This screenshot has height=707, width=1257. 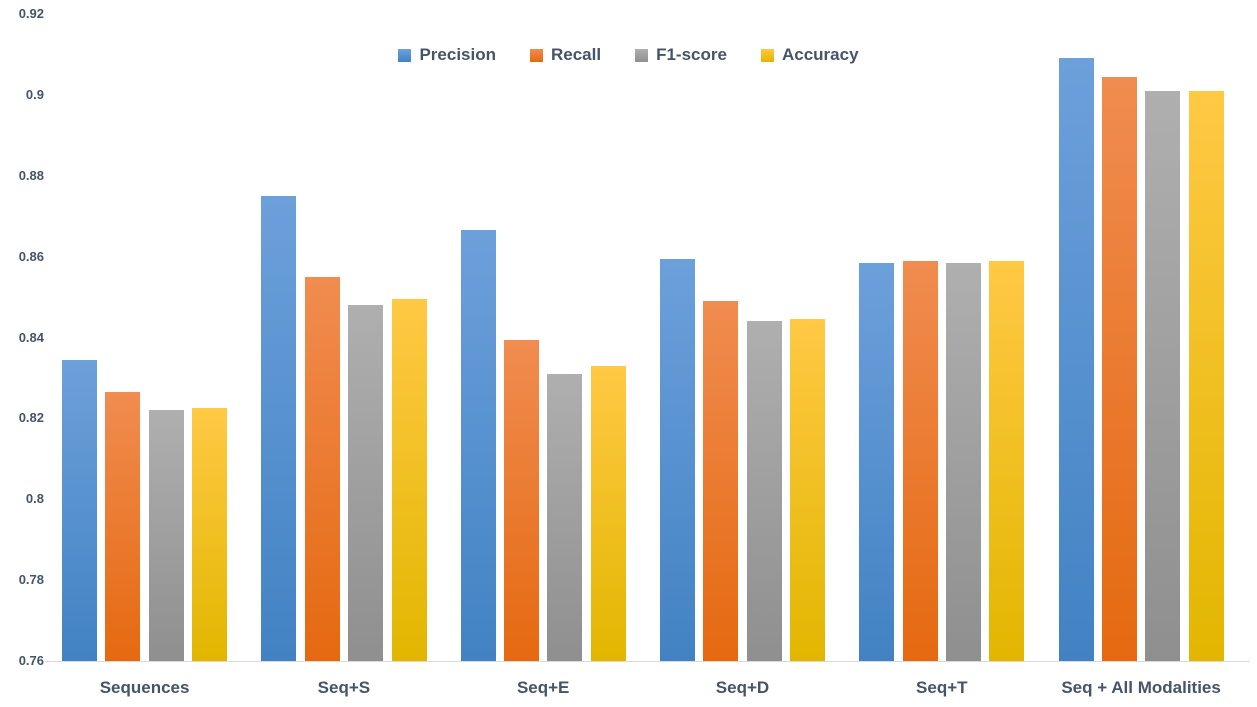 I want to click on chart-legend: Precision Recall F1-score Accuracy, so click(x=628, y=55).